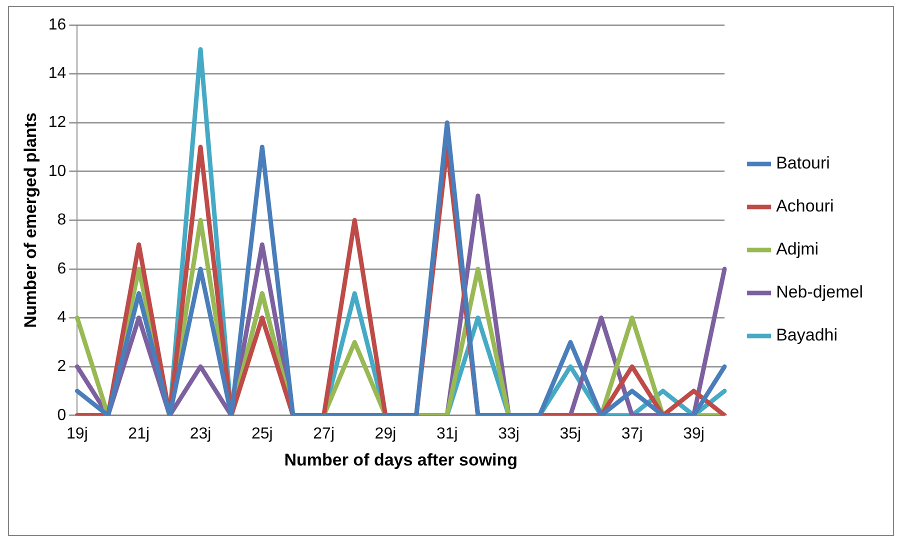 This screenshot has width=902, height=542. What do you see at coordinates (385, 433) in the screenshot?
I see `x-tick-label: 29j` at bounding box center [385, 433].